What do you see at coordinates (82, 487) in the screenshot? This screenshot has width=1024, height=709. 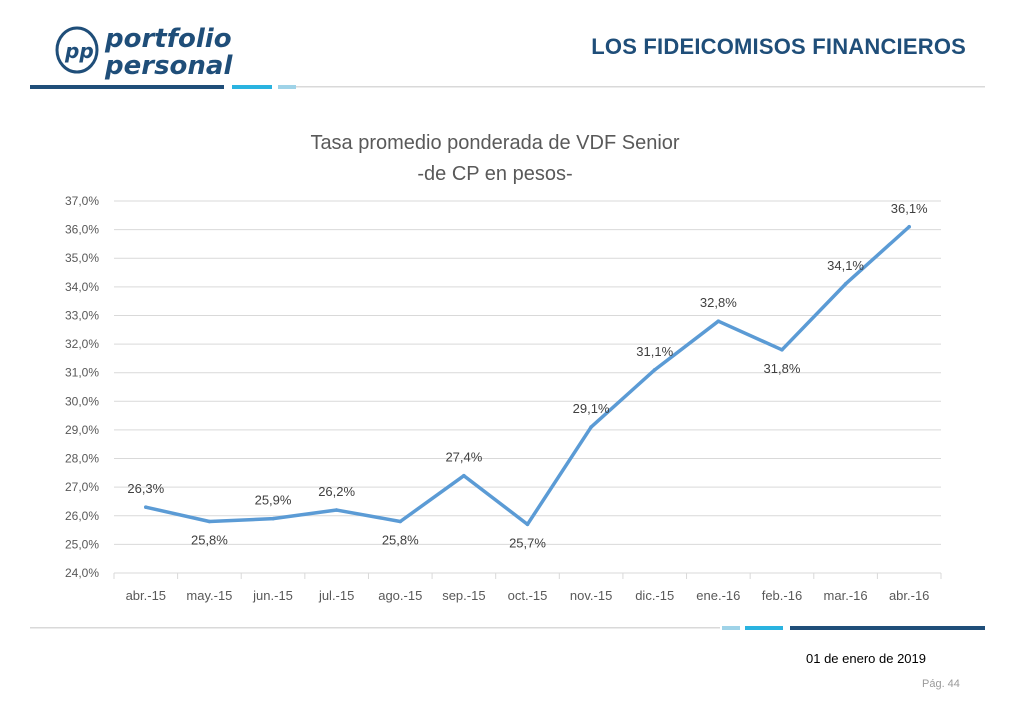 I see `y-tick-label: 27,0%` at bounding box center [82, 487].